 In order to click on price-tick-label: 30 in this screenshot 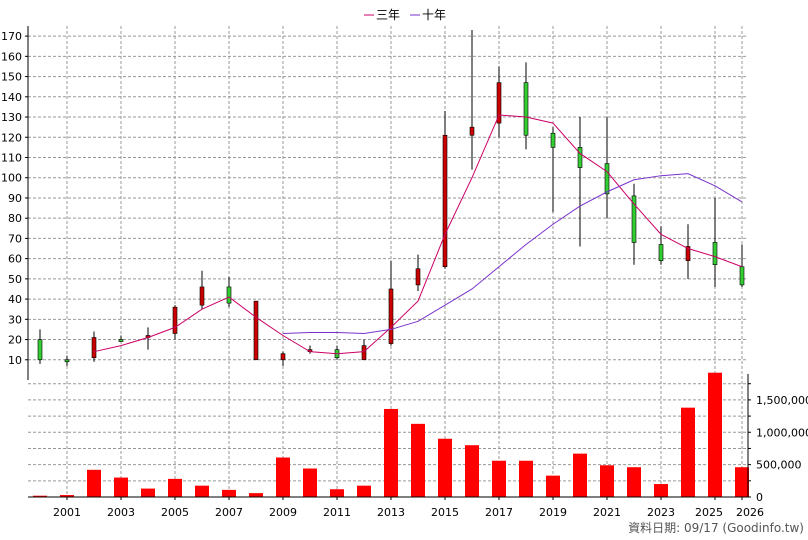, I will do `click(15, 319)`.